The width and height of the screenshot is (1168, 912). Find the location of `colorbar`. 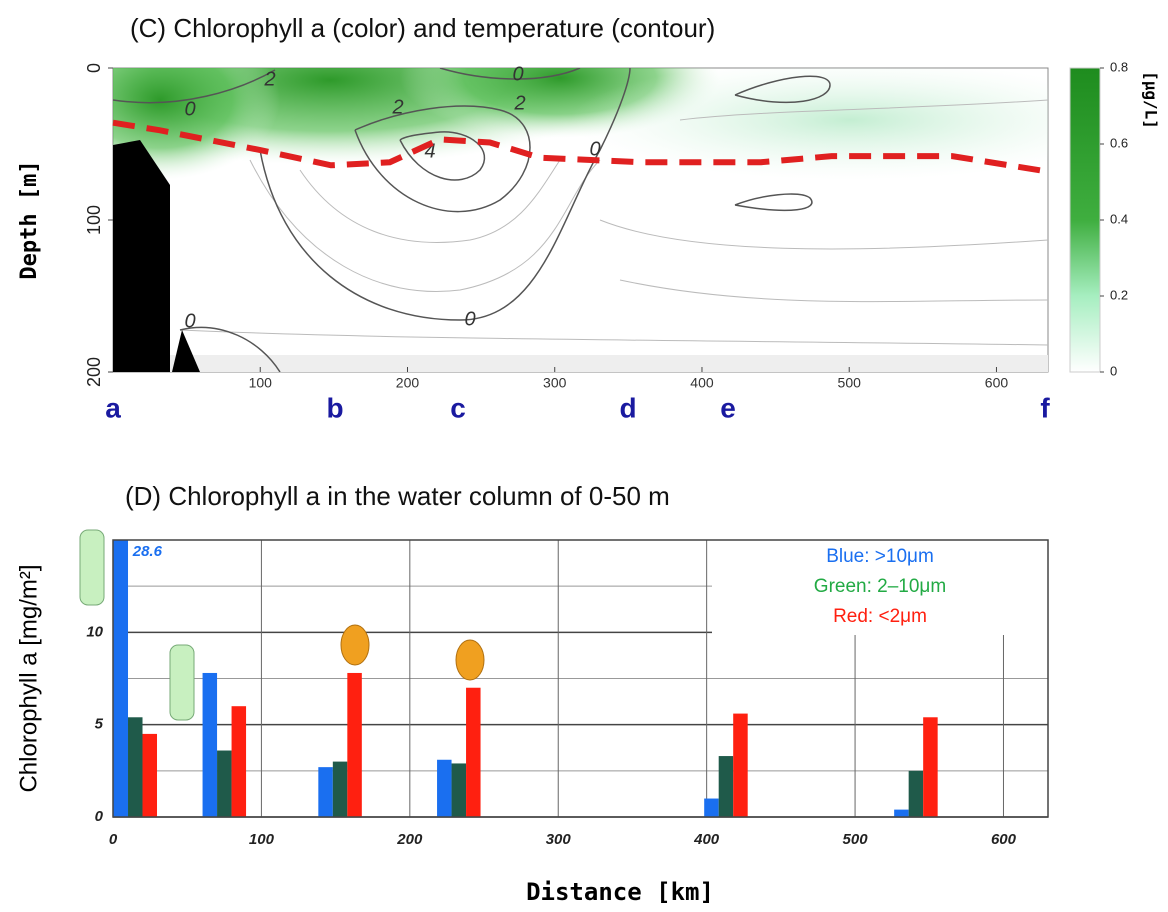

colorbar is located at coordinates (1085, 220).